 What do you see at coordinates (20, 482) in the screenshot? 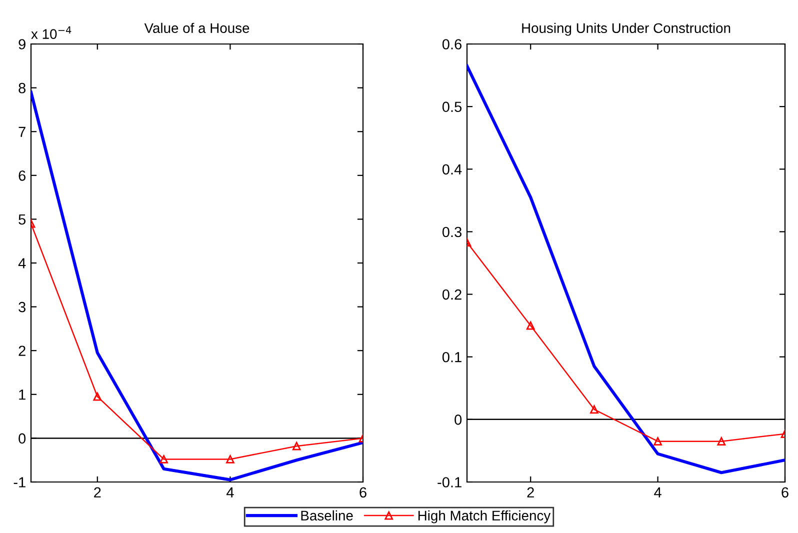
I see `y-tick-label: -1` at bounding box center [20, 482].